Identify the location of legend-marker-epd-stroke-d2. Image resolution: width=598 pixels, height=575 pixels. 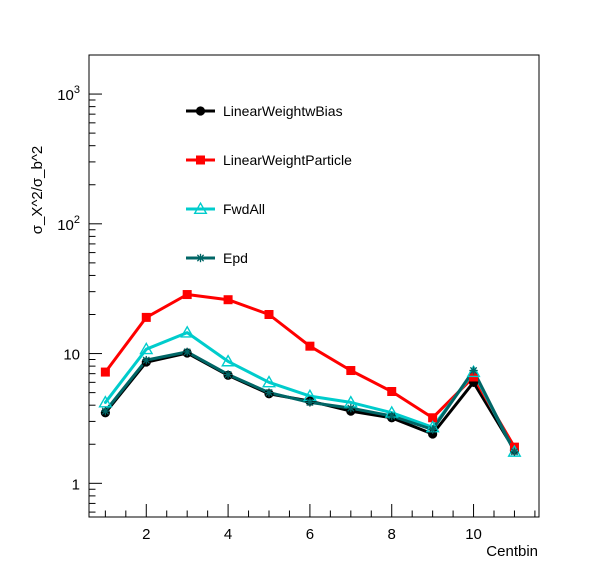
(200, 258).